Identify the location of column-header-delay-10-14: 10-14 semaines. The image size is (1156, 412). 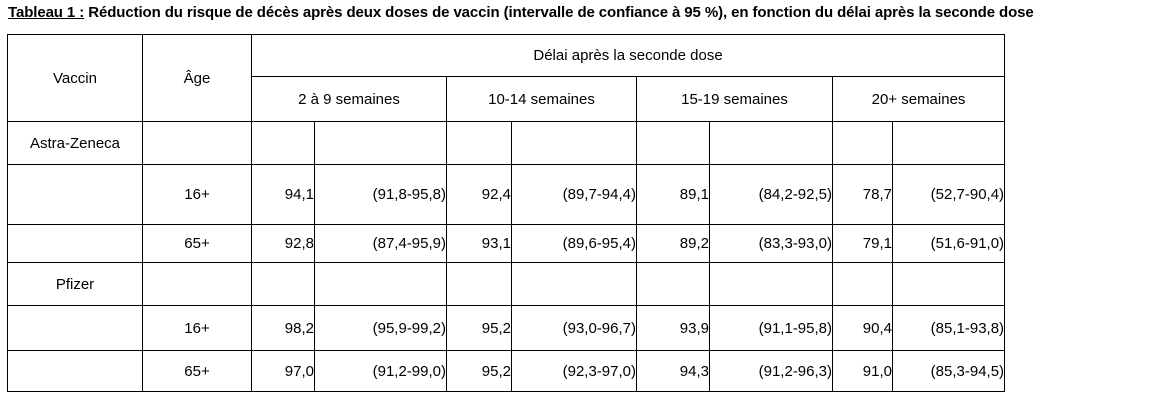
(541, 99).